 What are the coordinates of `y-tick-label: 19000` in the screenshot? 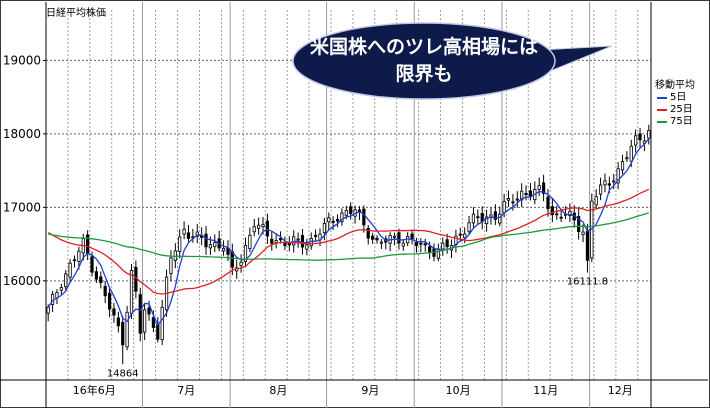 It's located at (22, 60).